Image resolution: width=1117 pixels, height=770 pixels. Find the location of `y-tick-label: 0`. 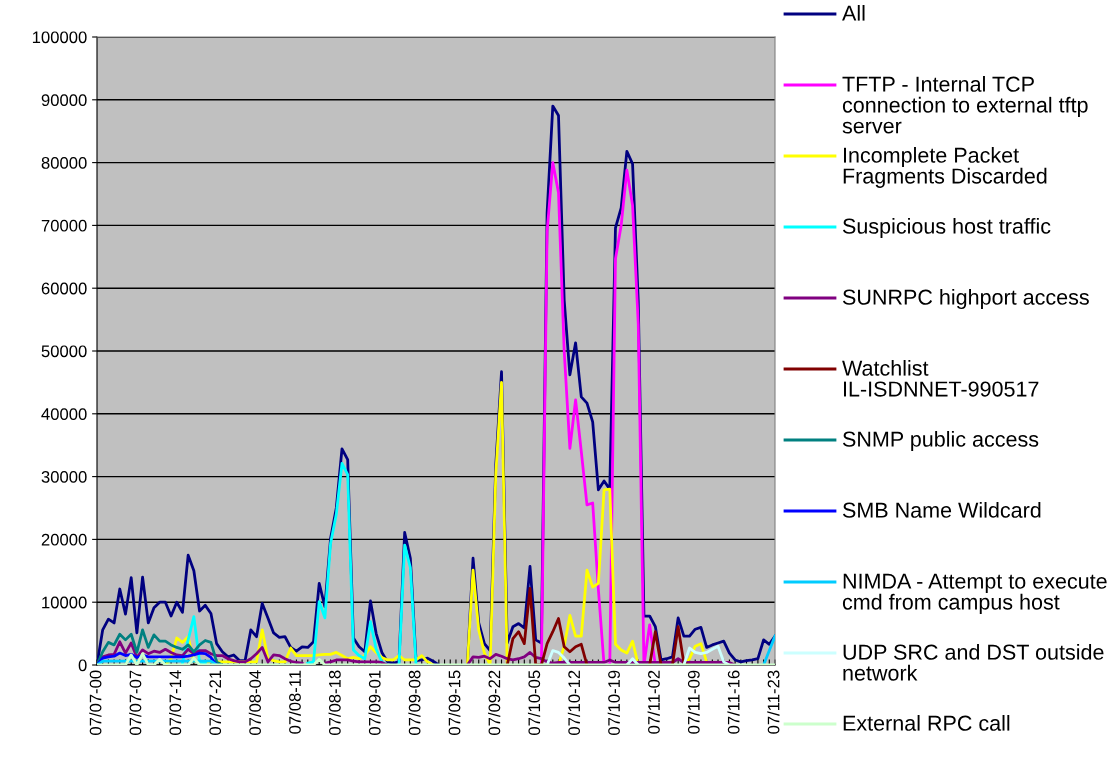

y-tick-label: 0 is located at coordinates (82, 665).